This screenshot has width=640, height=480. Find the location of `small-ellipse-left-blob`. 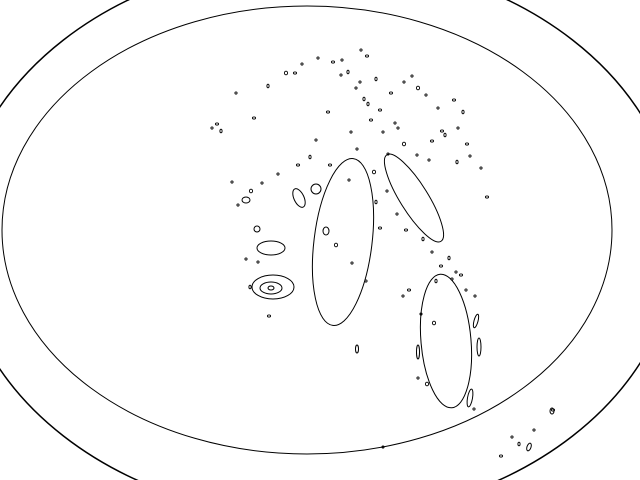

small-ellipse-left-blob is located at coordinates (246, 200).